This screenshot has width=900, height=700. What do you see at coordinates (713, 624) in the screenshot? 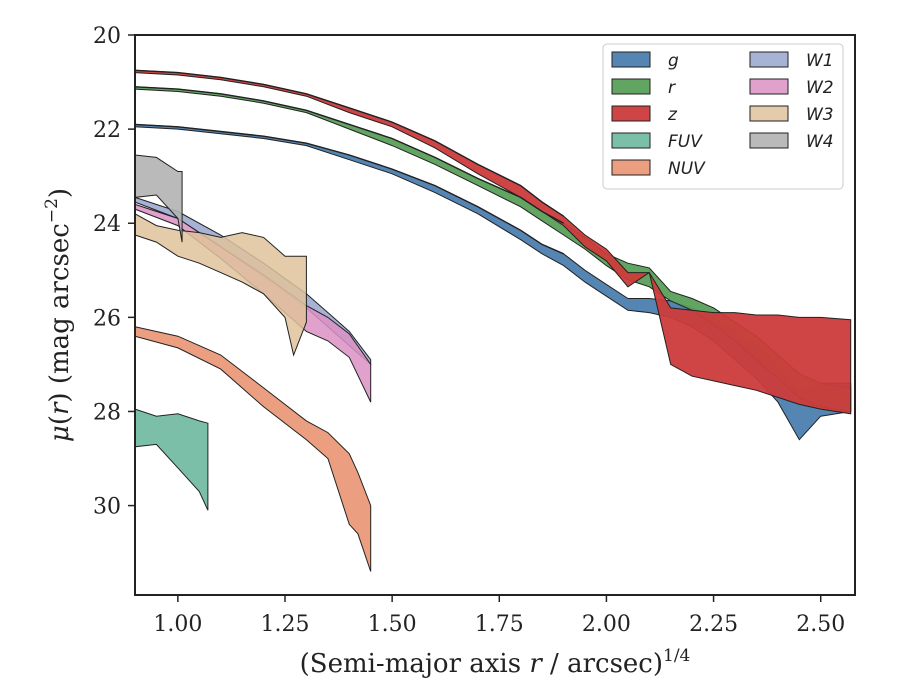
I see `x-tick-label: 2.25` at bounding box center [713, 624].